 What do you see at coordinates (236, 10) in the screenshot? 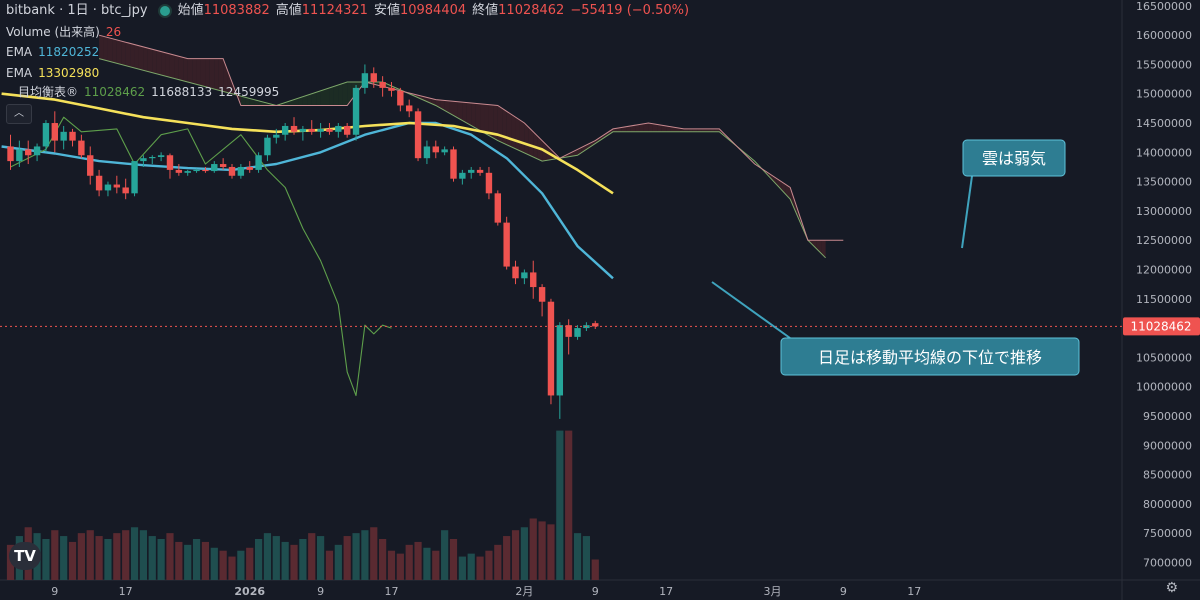
I see `open-value: 11083882` at bounding box center [236, 10].